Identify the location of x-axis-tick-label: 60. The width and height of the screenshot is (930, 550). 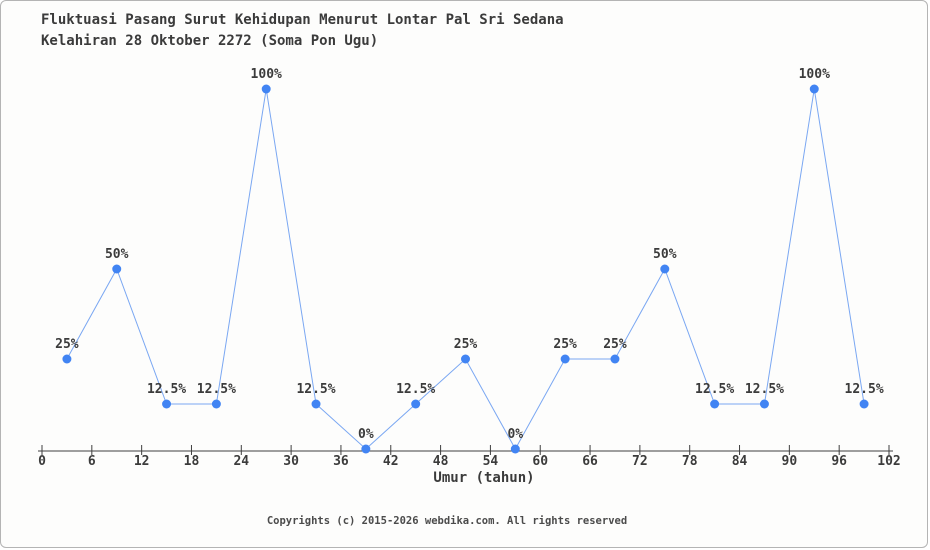
(540, 461).